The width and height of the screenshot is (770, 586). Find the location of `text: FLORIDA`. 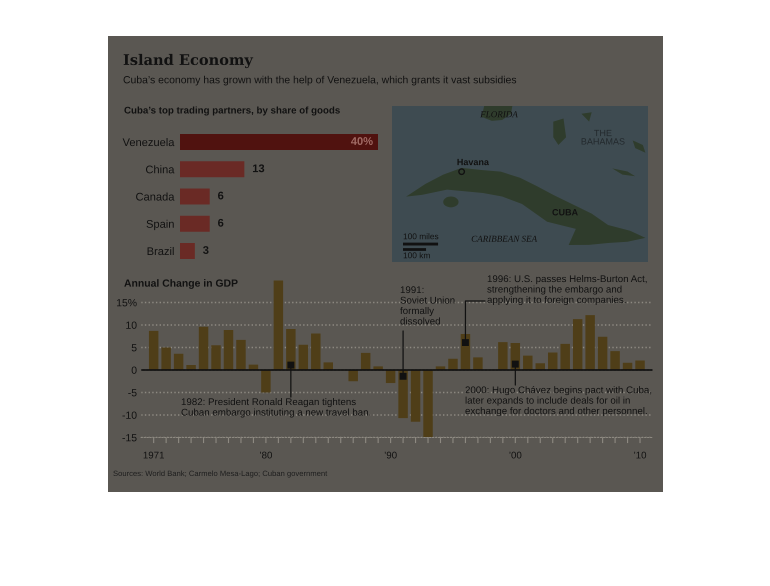

text: FLORIDA is located at coordinates (499, 114).